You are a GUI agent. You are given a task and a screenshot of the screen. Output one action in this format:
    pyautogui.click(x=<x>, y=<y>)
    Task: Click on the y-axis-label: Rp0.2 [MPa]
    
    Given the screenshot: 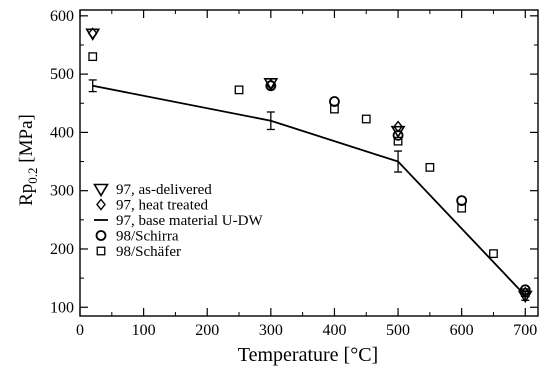 What is the action you would take?
    pyautogui.click(x=28, y=160)
    